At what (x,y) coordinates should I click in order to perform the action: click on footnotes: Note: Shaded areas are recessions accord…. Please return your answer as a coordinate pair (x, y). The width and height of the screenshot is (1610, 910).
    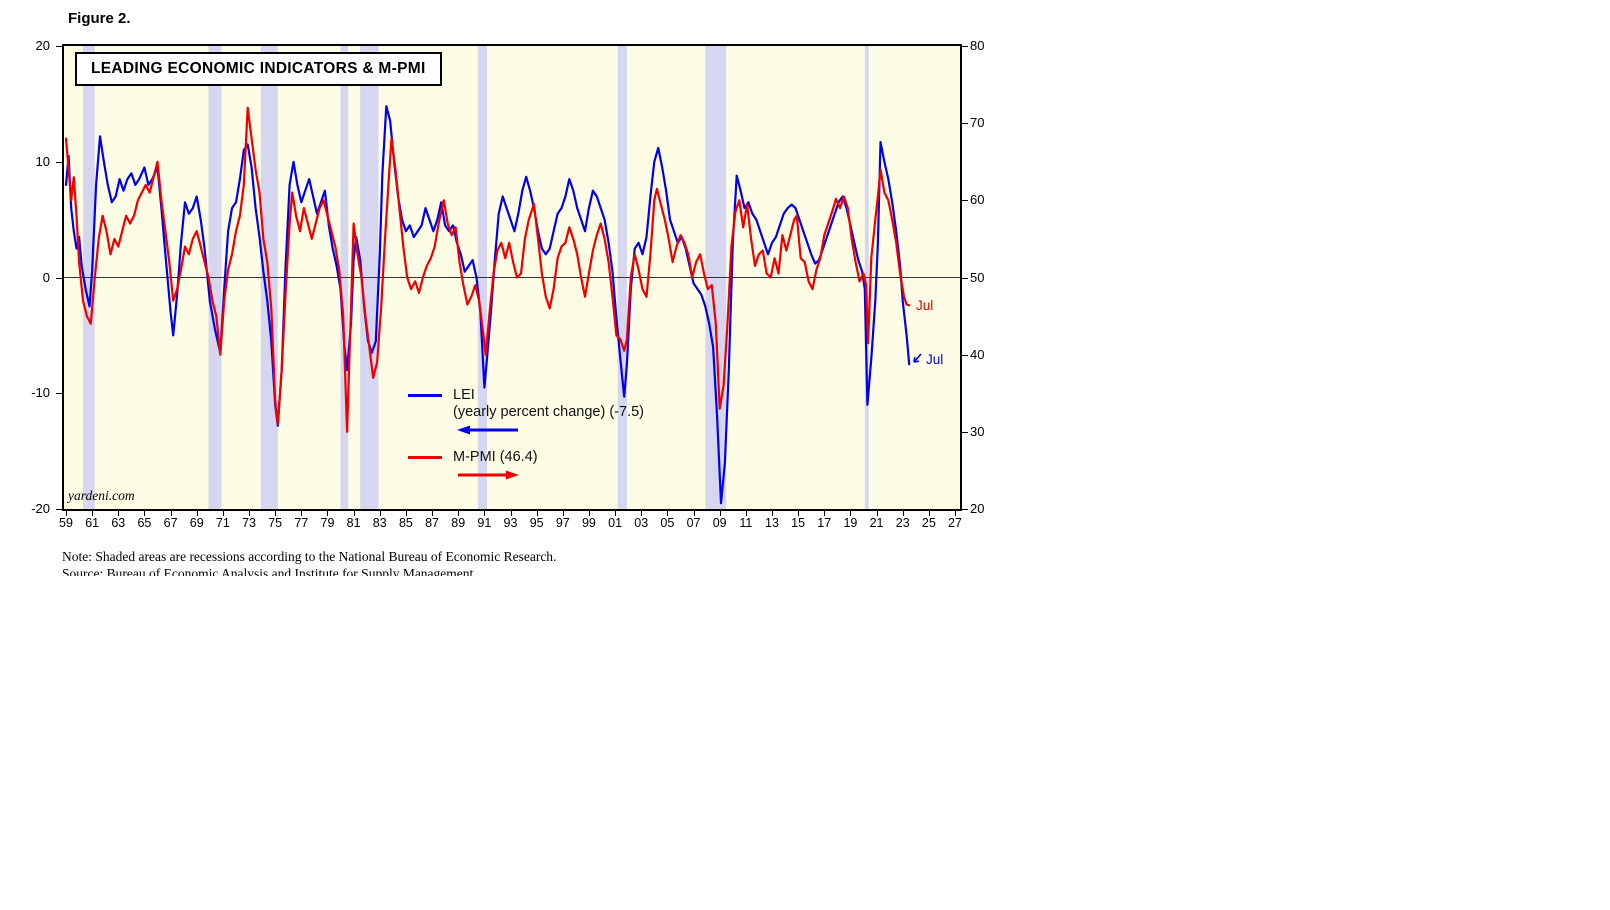
    Looking at the image, I should click on (452, 562).